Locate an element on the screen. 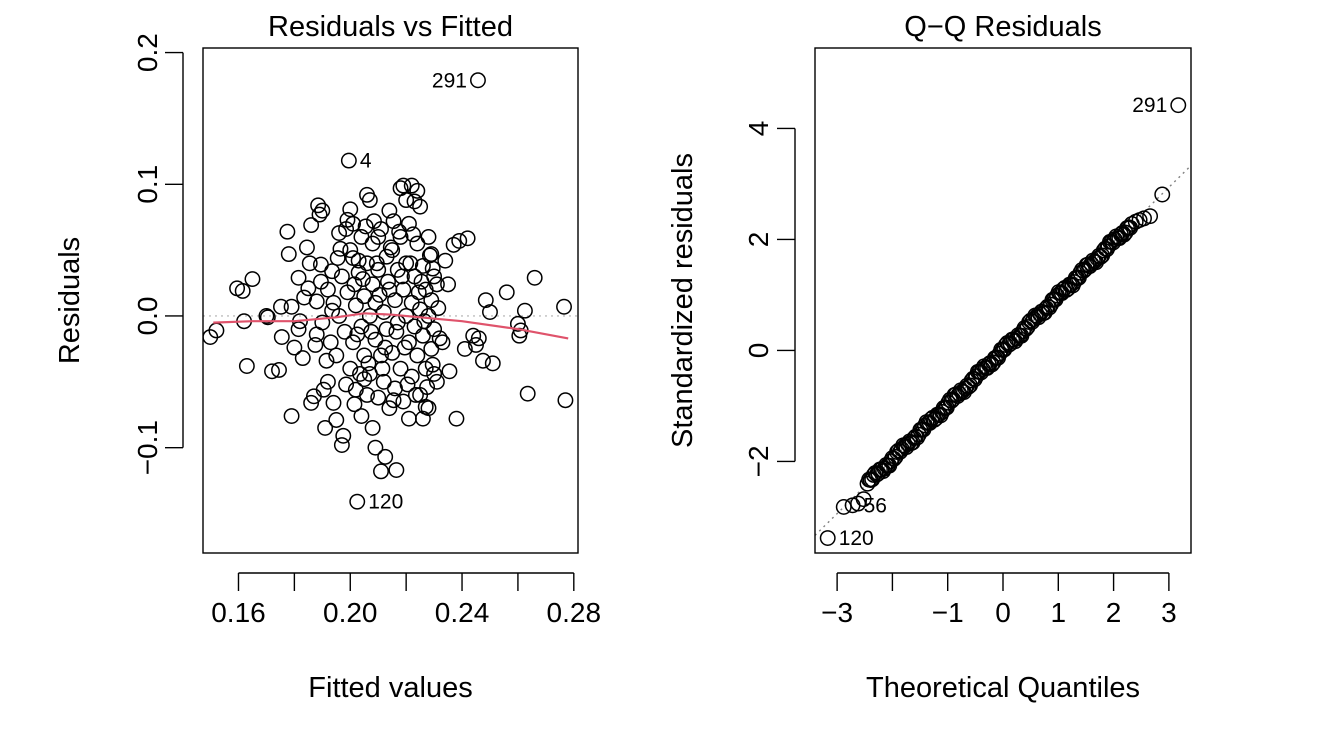 Image resolution: width=1318 pixels, height=741 pixels. y-tick-label: 0.0 is located at coordinates (147, 316).